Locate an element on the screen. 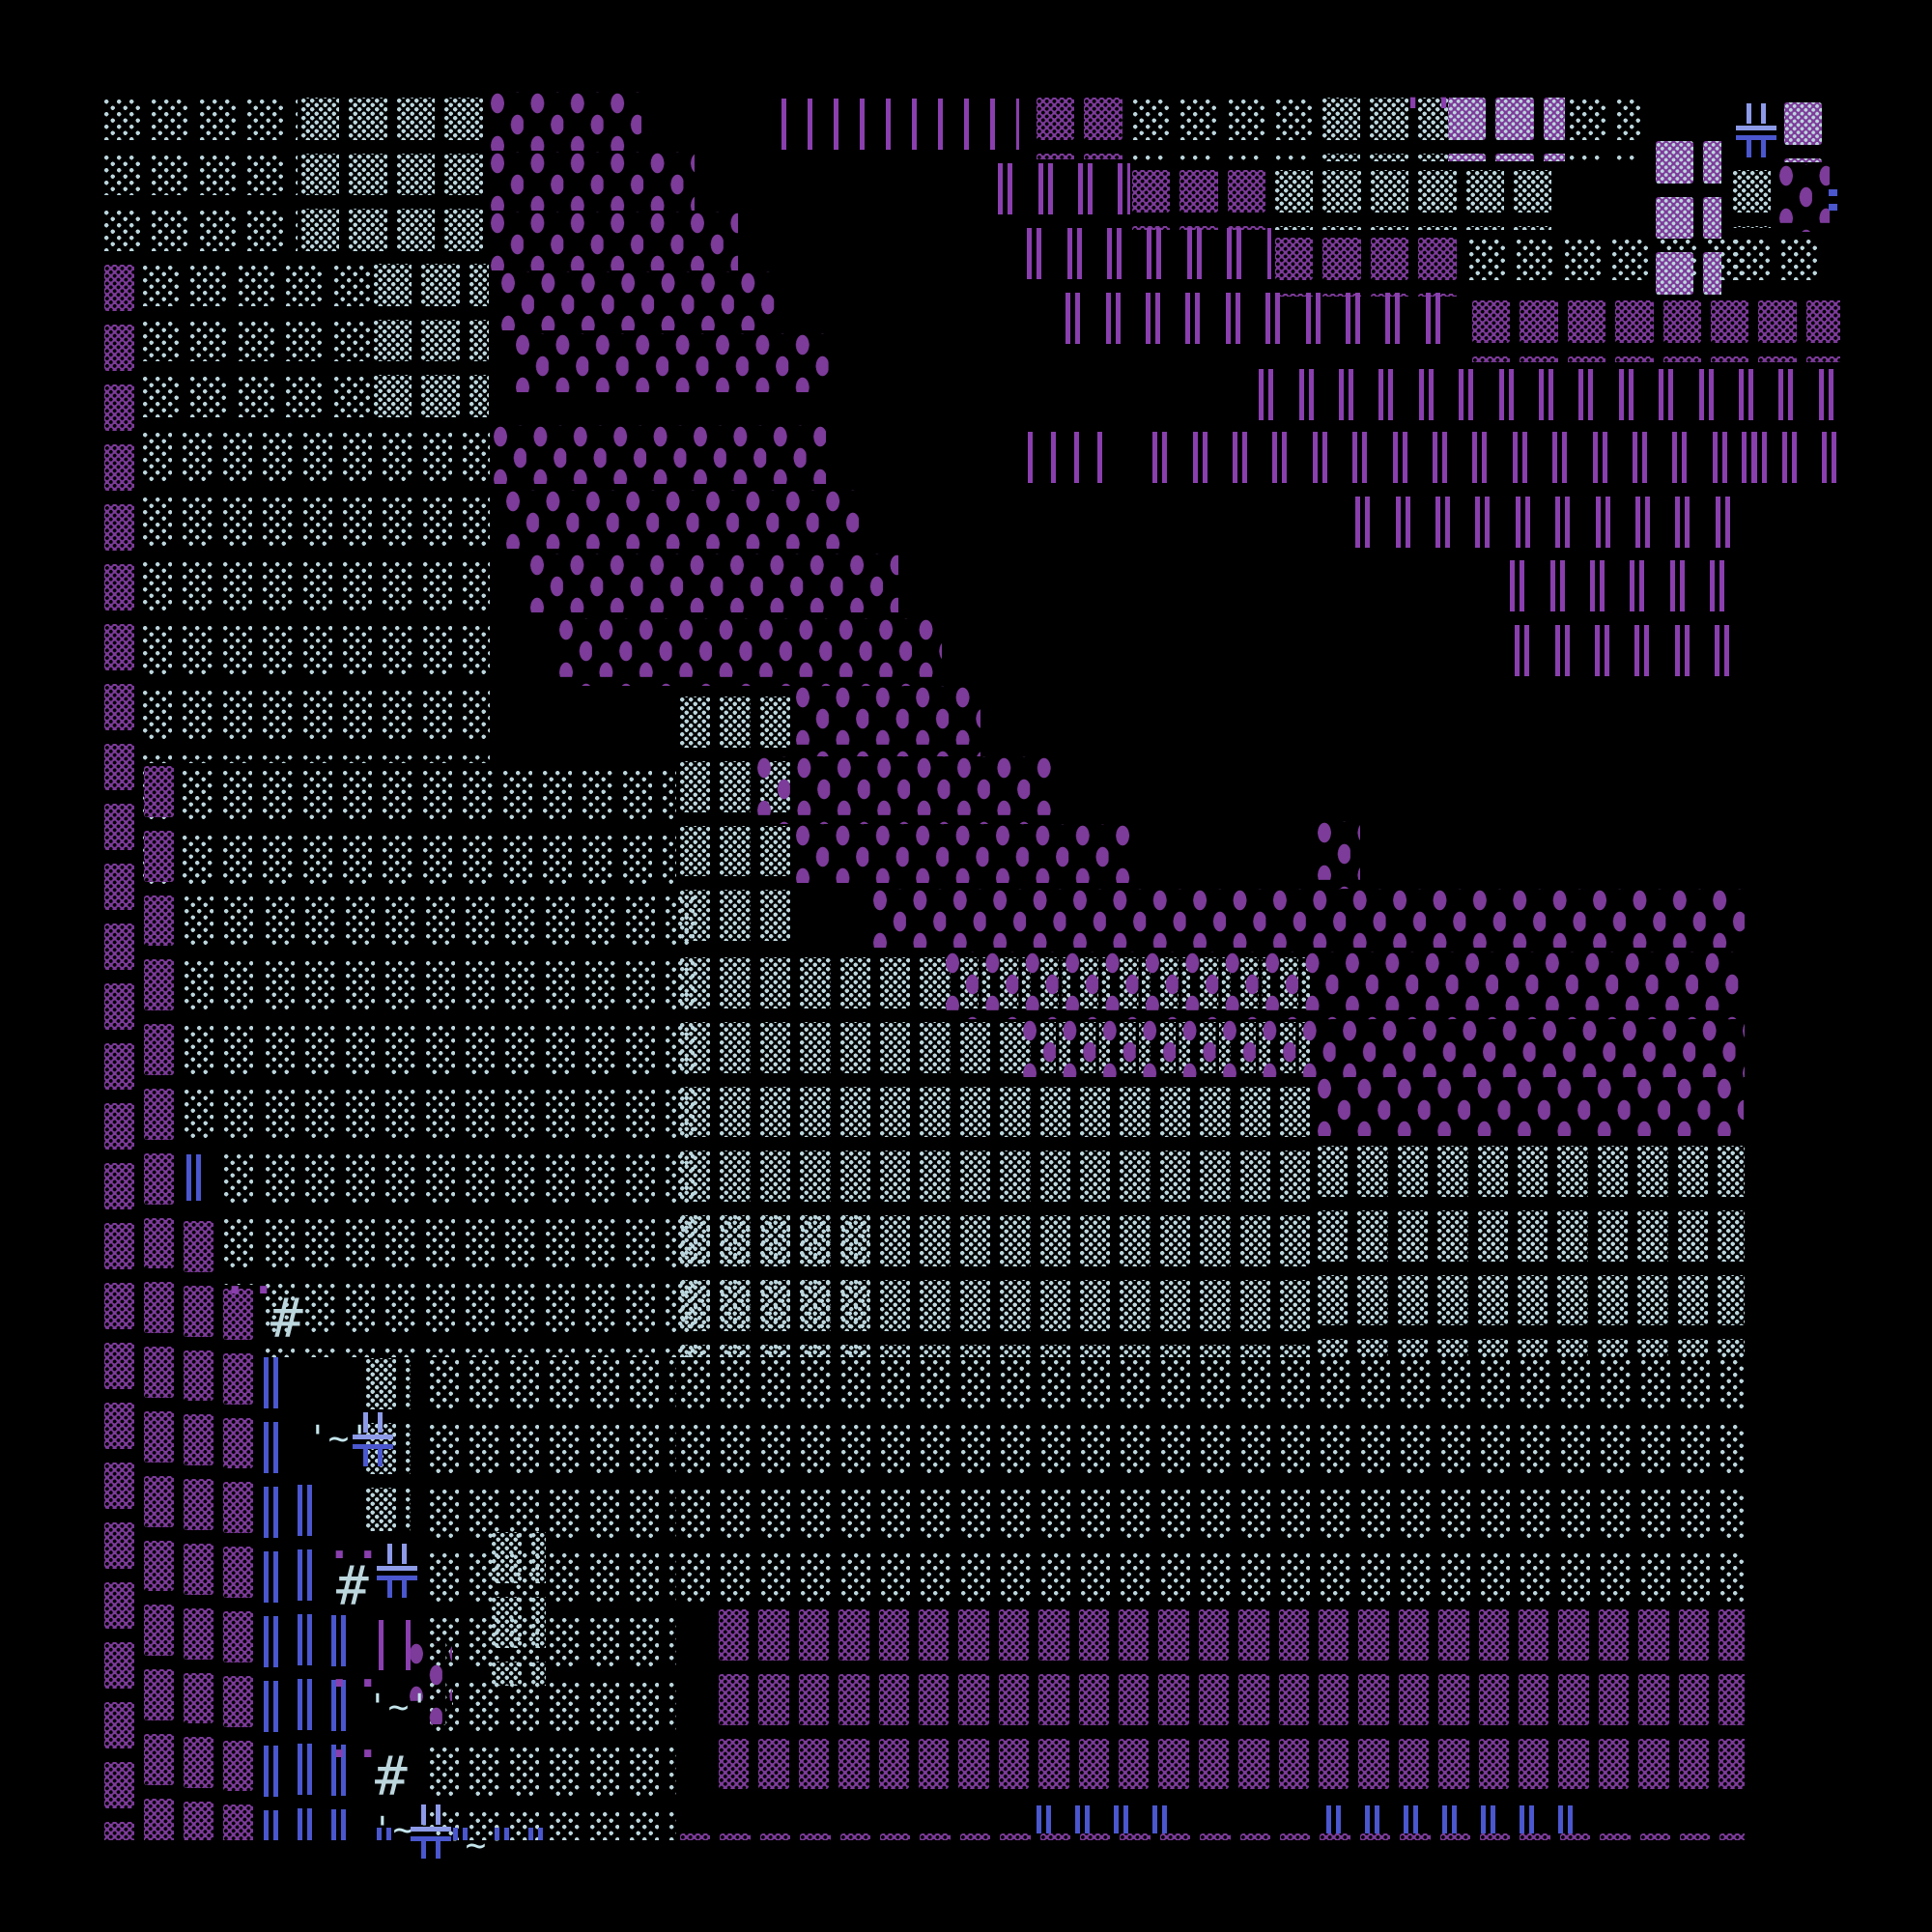  glyph-cross-vein is located at coordinates (397, 1571).